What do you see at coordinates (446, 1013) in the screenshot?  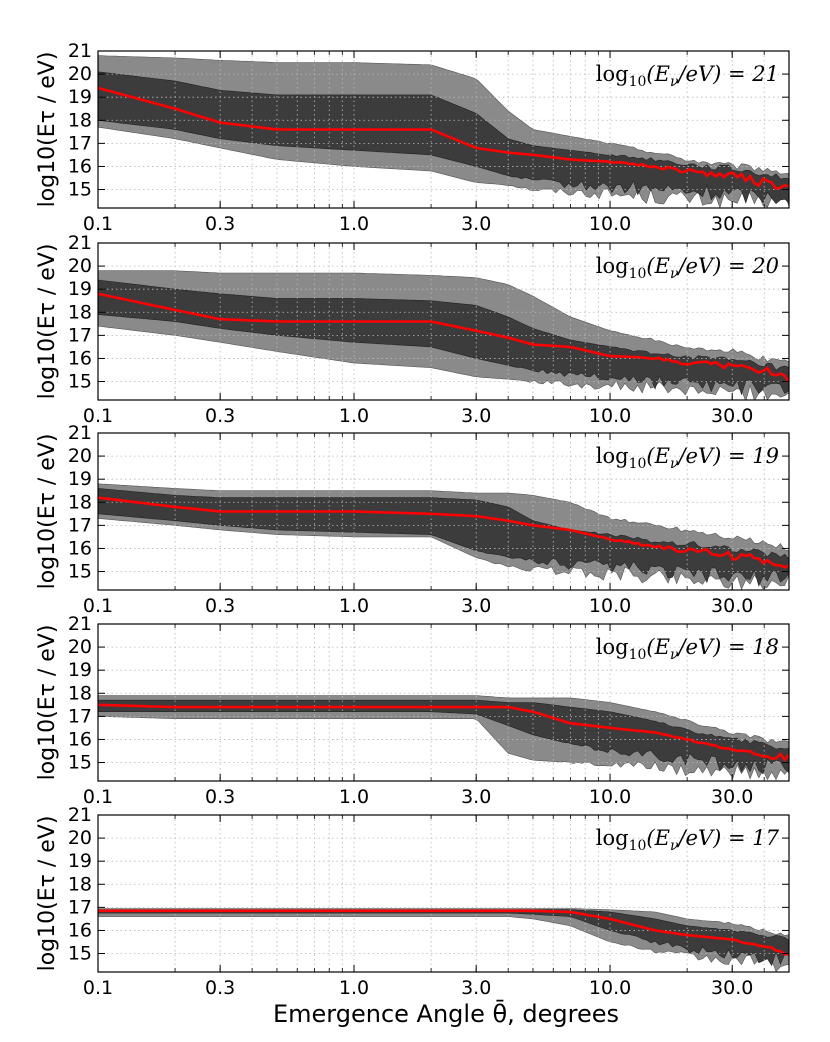 I see `x-axis-label: Emergence Angle θ̄, degrees` at bounding box center [446, 1013].